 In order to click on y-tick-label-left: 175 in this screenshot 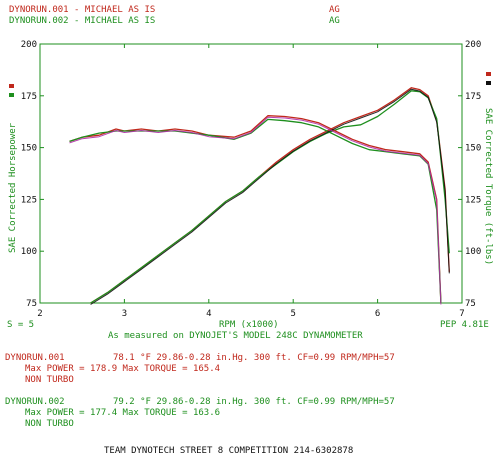, I will do `click(29, 97)`.